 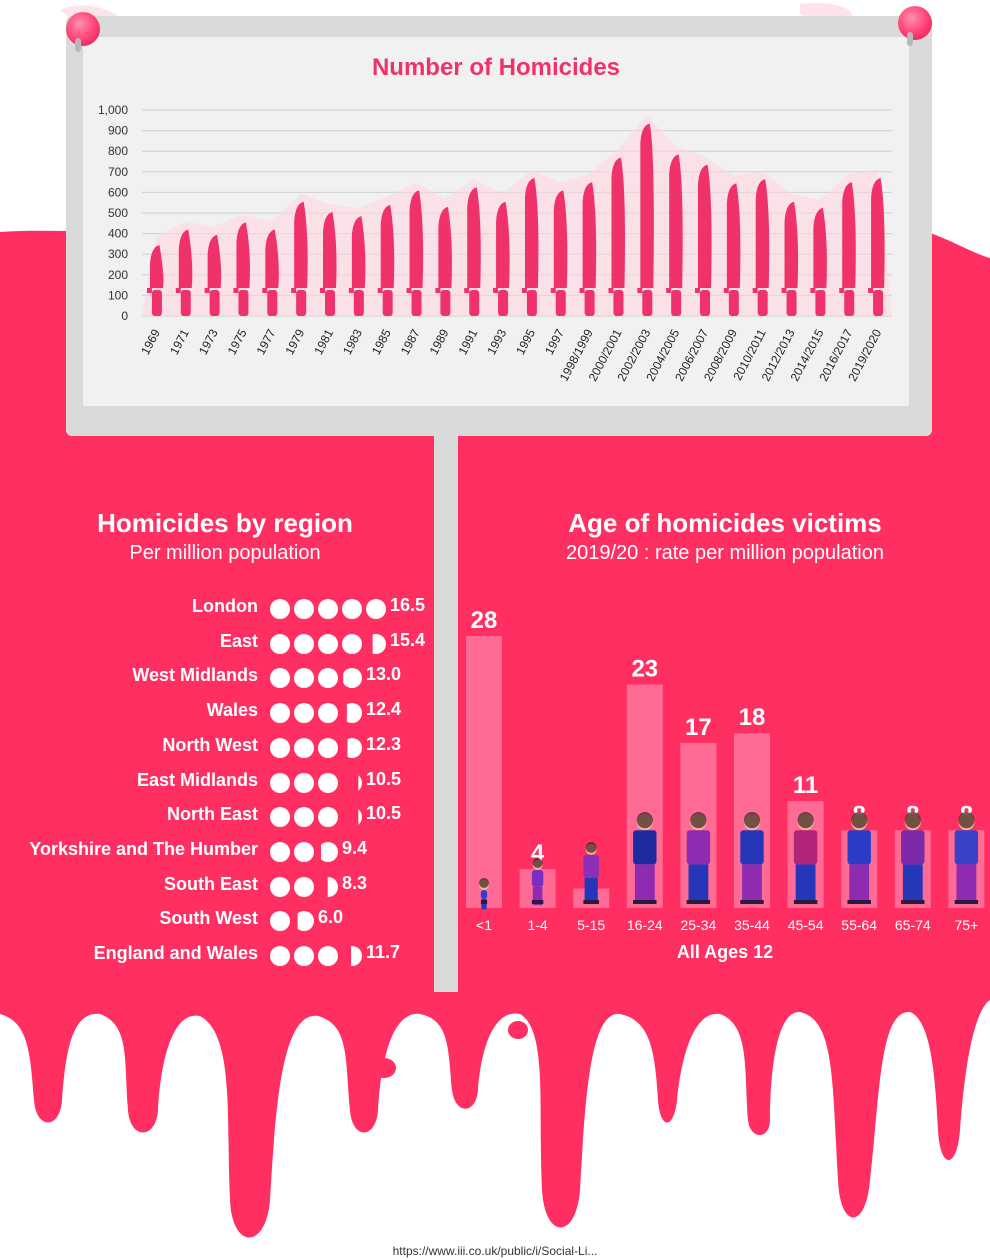 I want to click on age-category-label: <1, so click(x=484, y=925).